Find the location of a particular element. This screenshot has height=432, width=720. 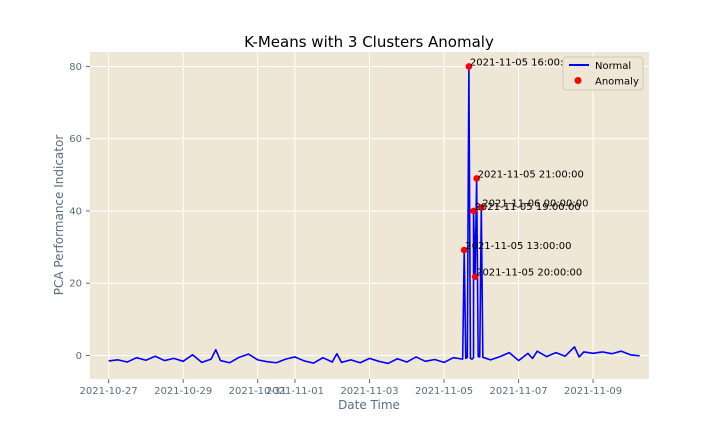

y-tick-label: 0 is located at coordinates (79, 356).